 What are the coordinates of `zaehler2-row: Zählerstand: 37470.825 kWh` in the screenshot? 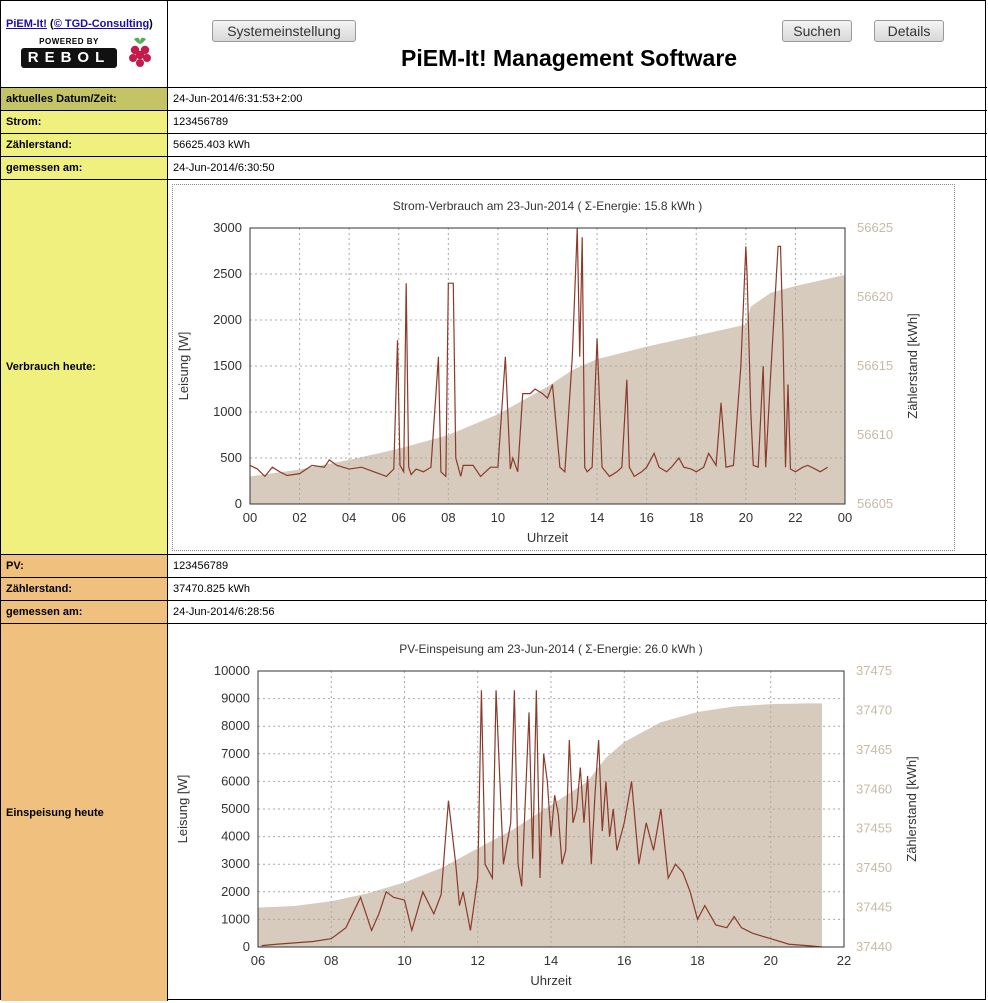 It's located at (494, 589).